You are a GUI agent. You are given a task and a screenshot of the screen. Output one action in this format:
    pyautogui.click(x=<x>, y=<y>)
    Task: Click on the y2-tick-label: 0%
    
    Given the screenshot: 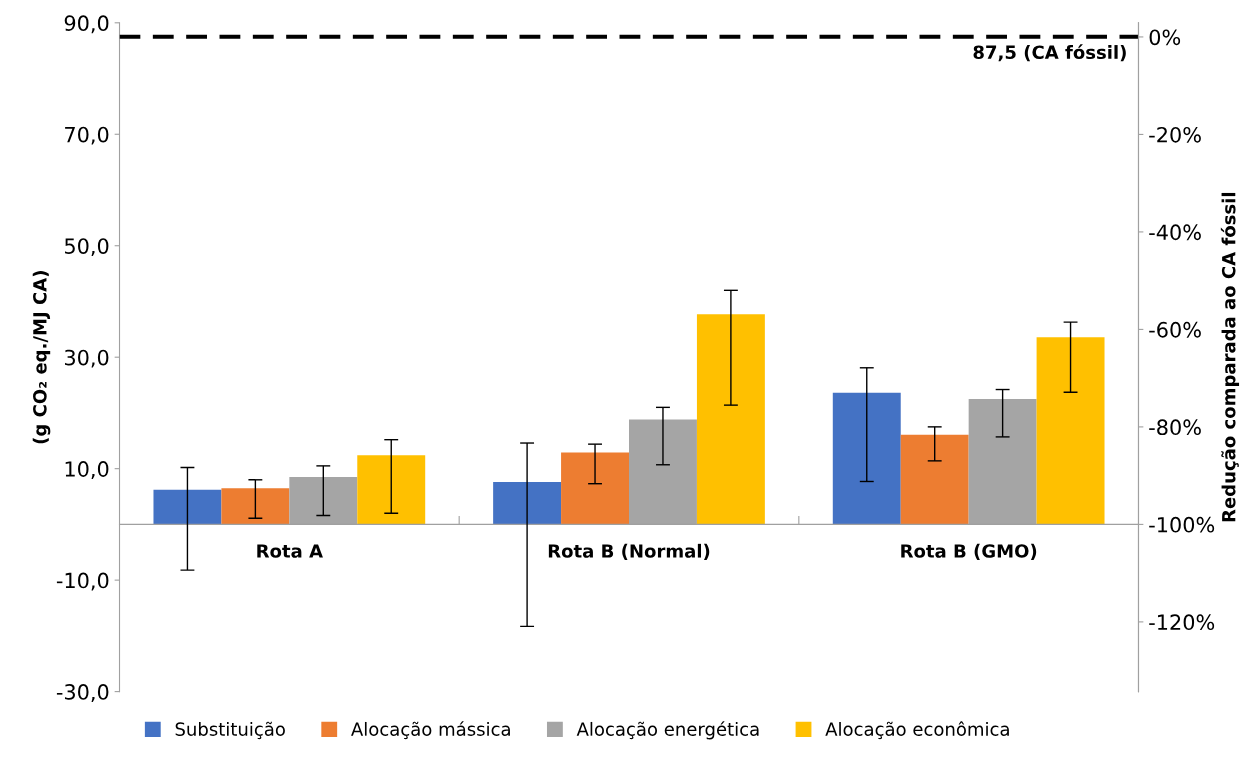 What is the action you would take?
    pyautogui.click(x=1165, y=37)
    